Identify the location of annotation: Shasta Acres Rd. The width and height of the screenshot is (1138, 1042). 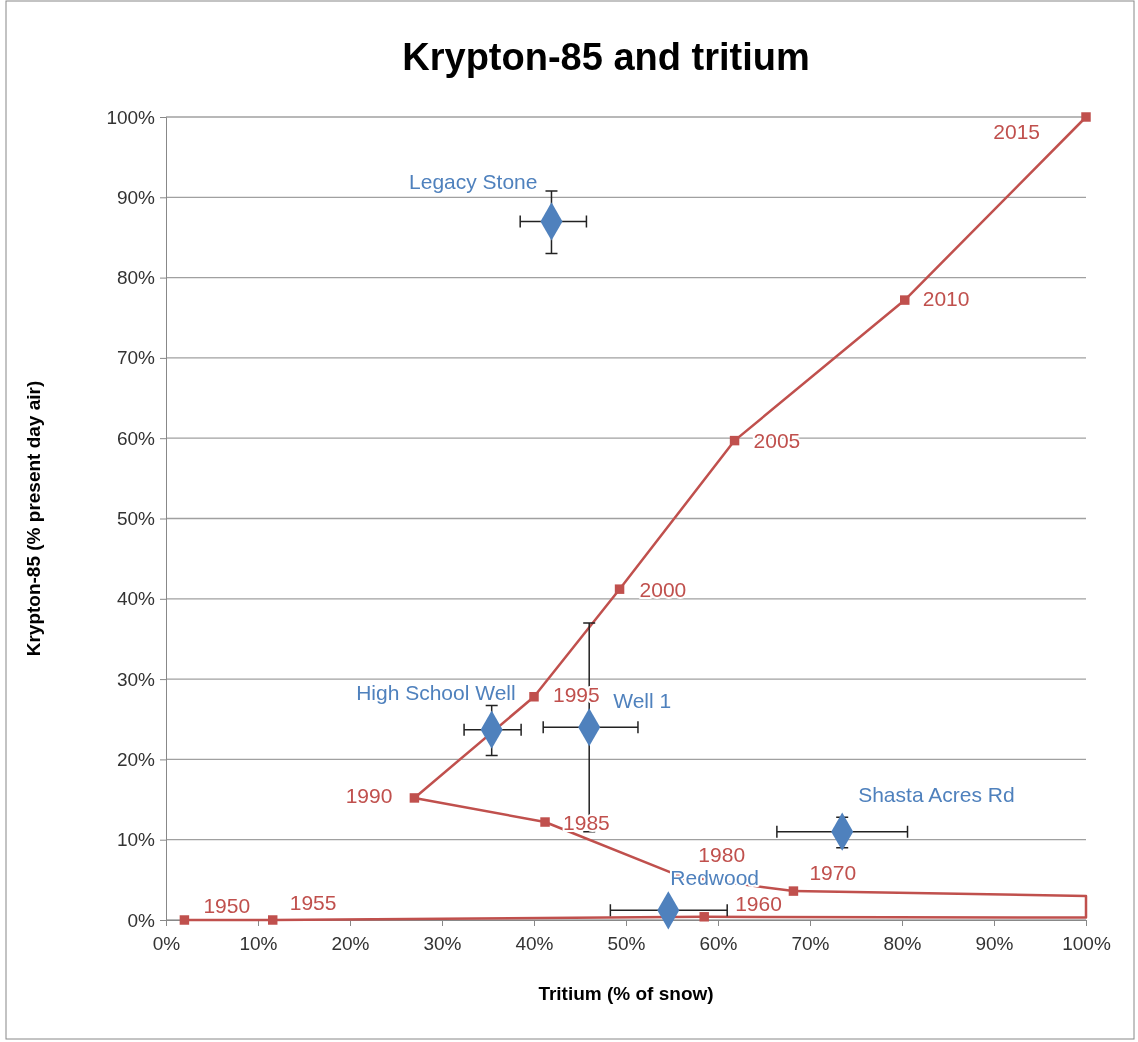
(936, 795).